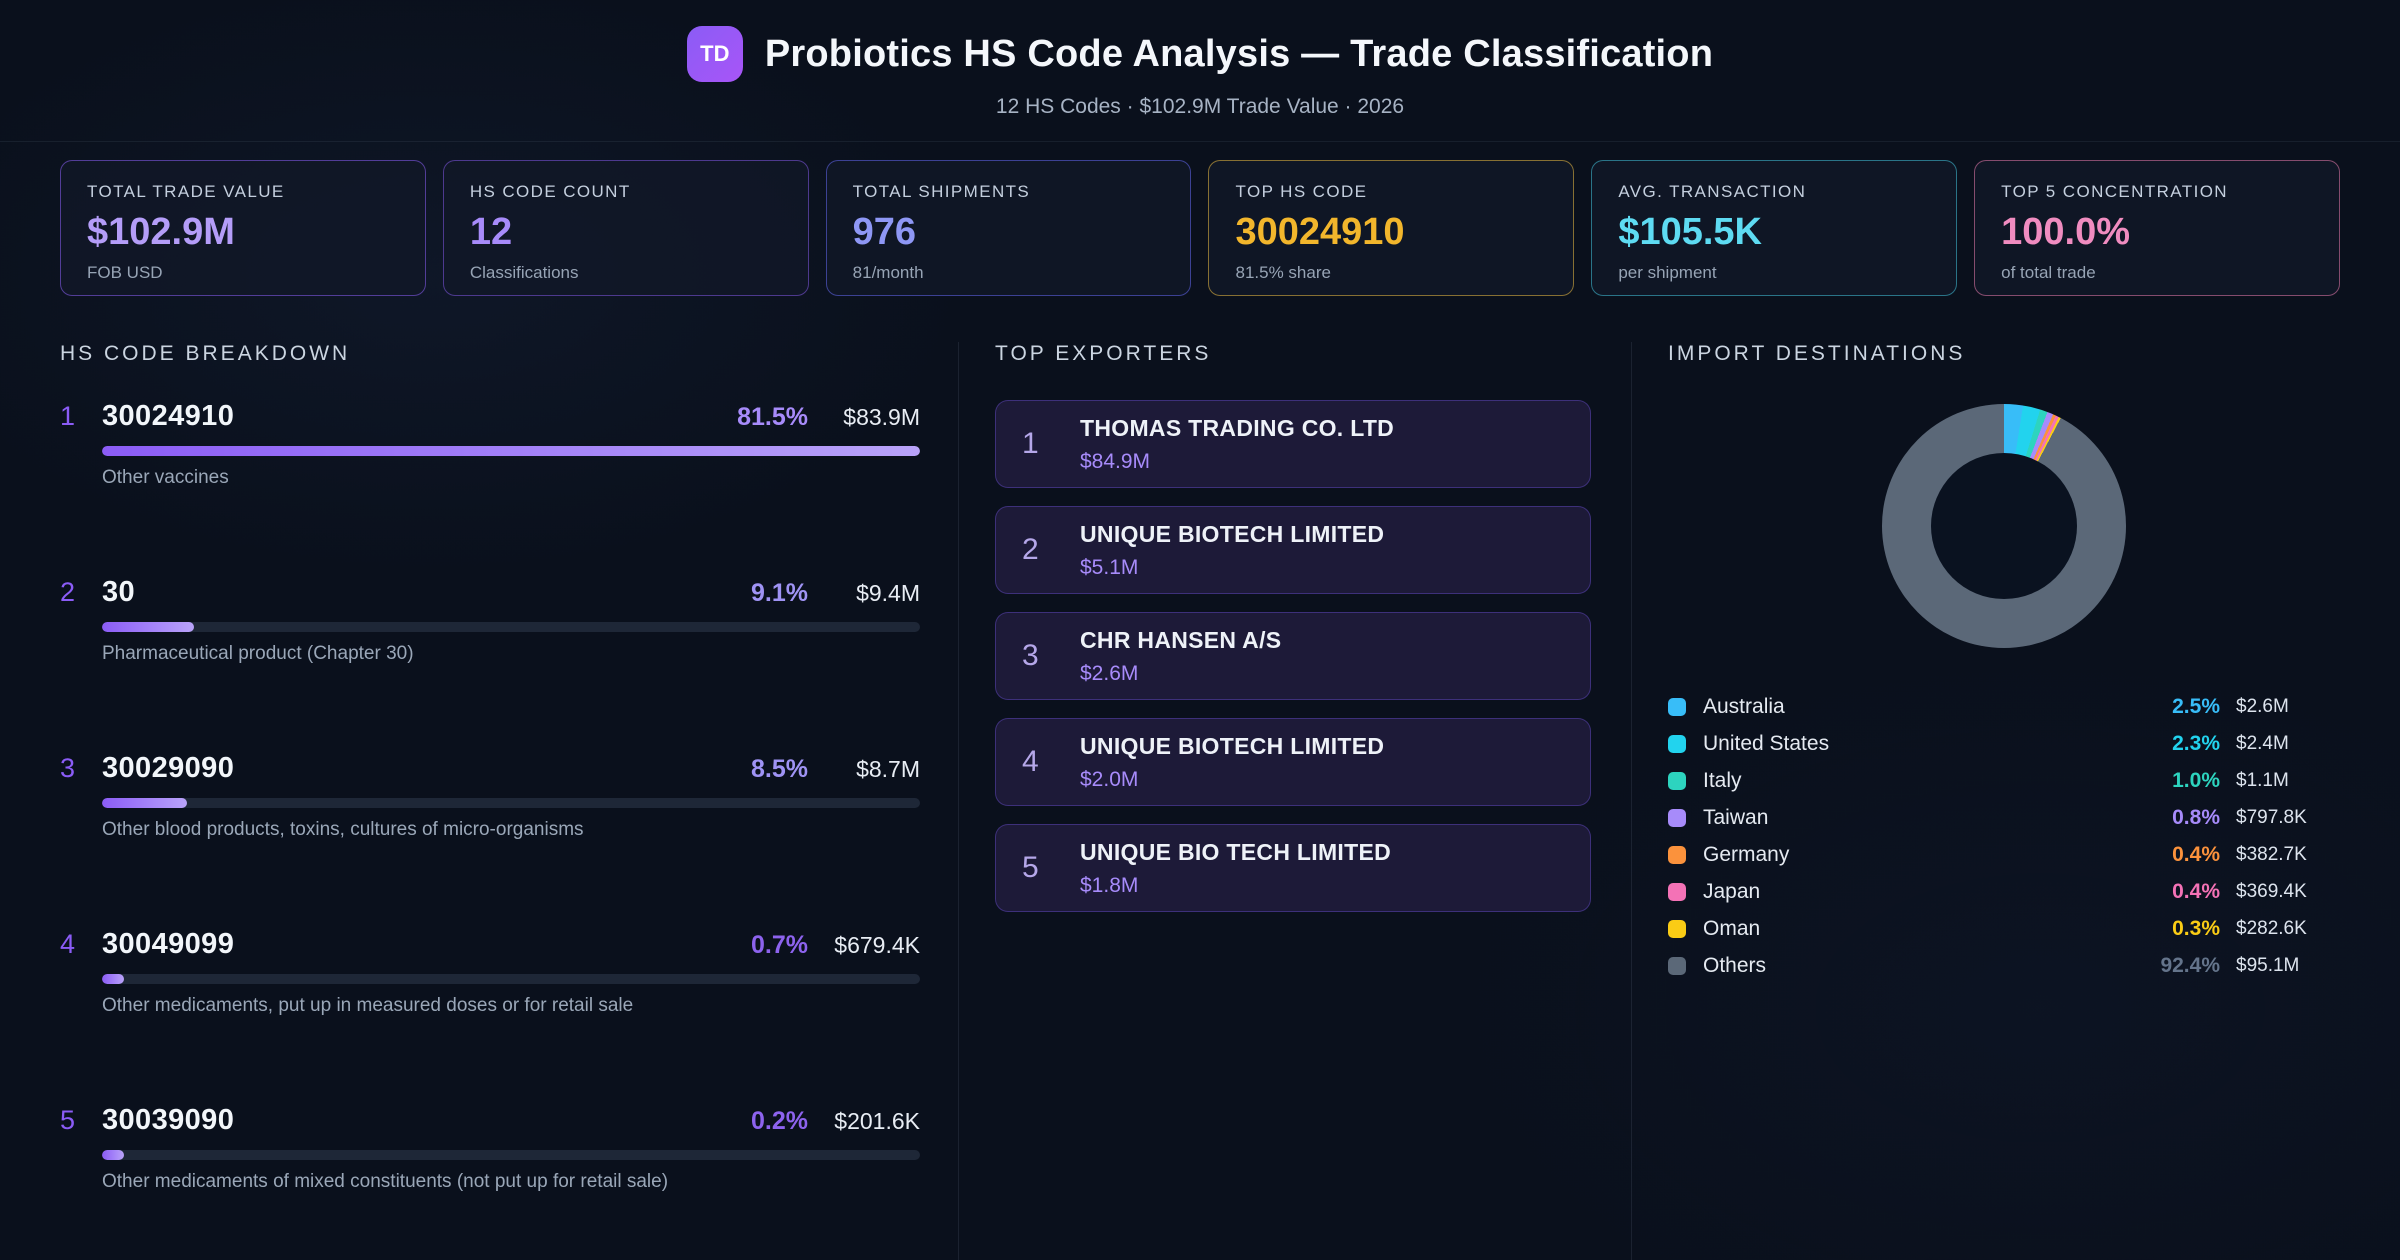 The width and height of the screenshot is (2400, 1260). What do you see at coordinates (2196, 743) in the screenshot?
I see `legend-percent: 2.3%` at bounding box center [2196, 743].